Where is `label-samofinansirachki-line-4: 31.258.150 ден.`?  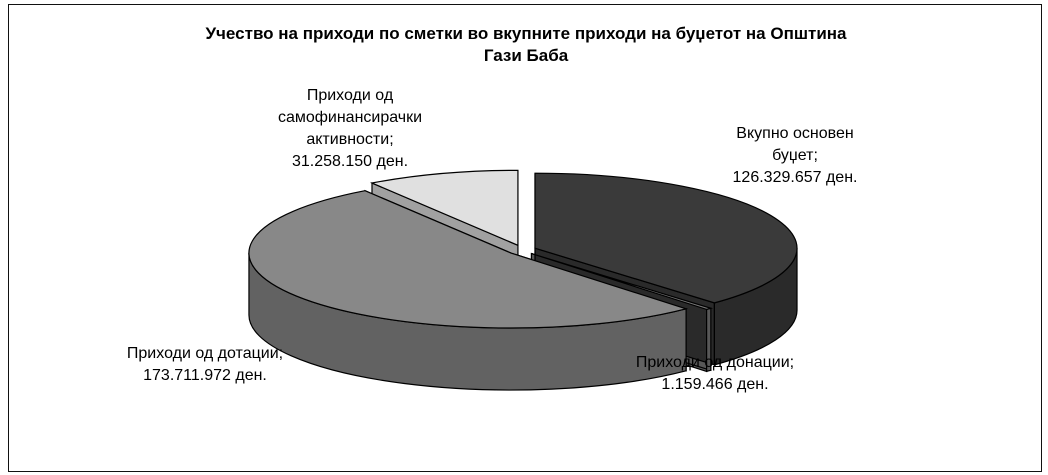
label-samofinansirachki-line-4: 31.258.150 ден. is located at coordinates (350, 162).